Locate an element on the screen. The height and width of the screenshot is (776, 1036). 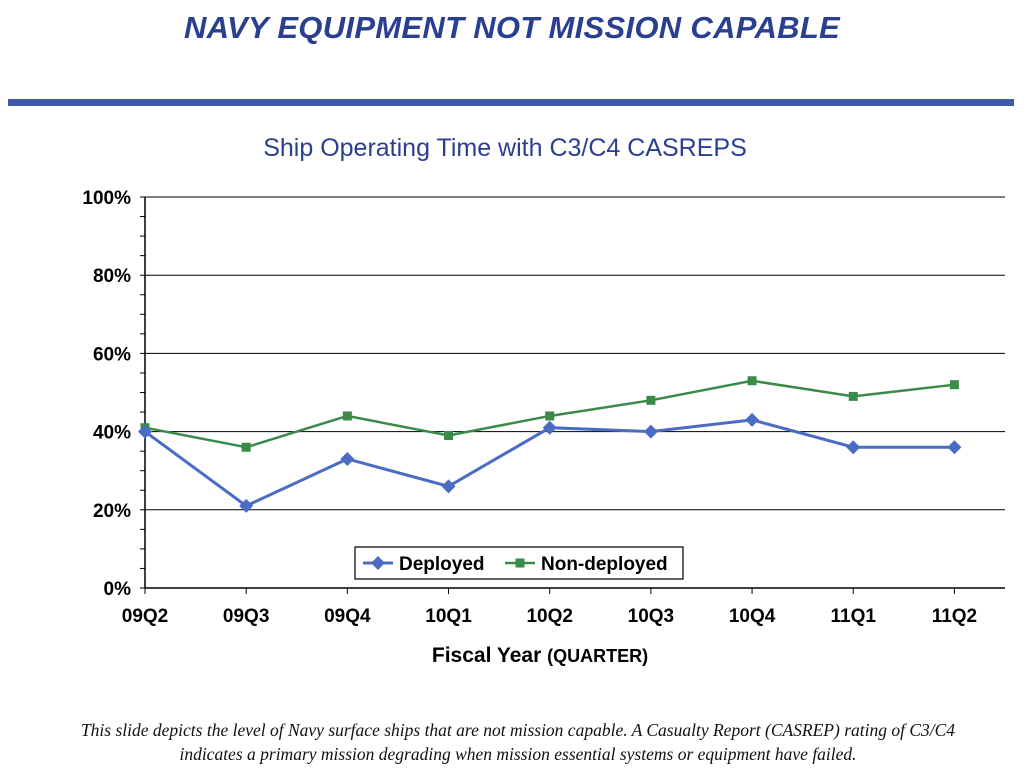
legend-label-deployed: Deployed is located at coordinates (442, 564).